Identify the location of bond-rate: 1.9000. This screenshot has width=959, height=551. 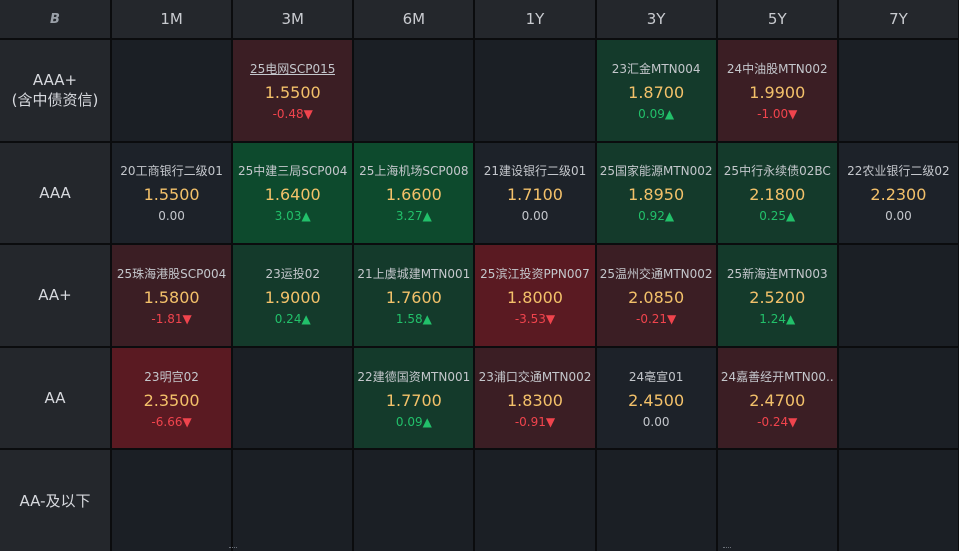
(292, 297).